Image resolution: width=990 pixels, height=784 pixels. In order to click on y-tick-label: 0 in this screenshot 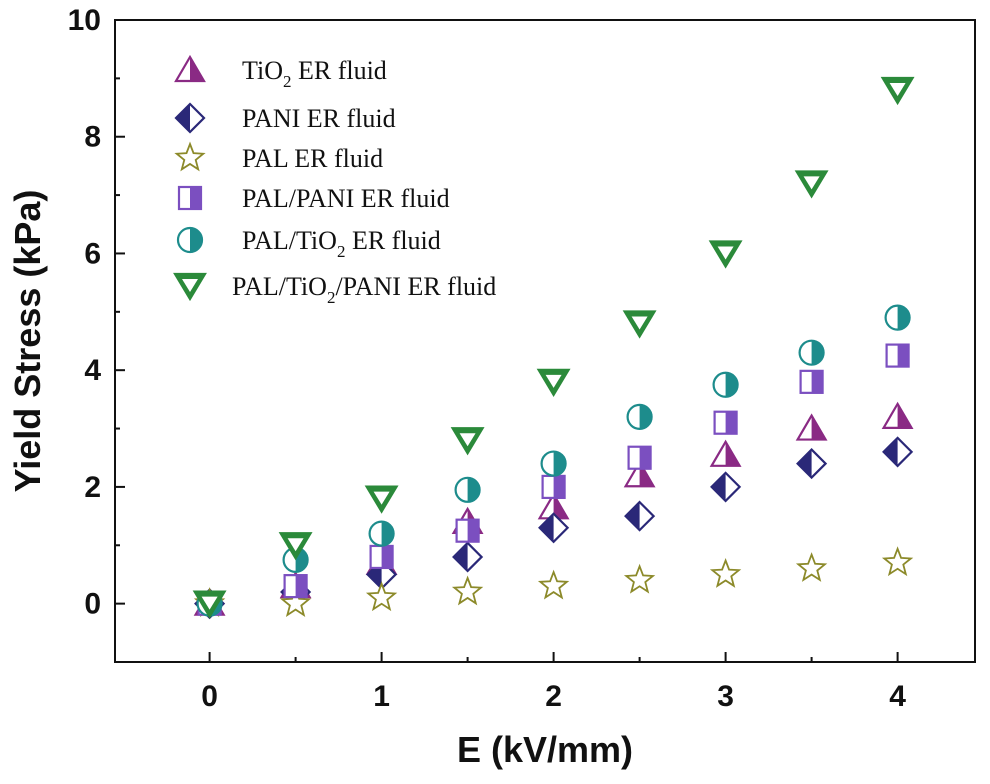, I will do `click(92, 604)`.